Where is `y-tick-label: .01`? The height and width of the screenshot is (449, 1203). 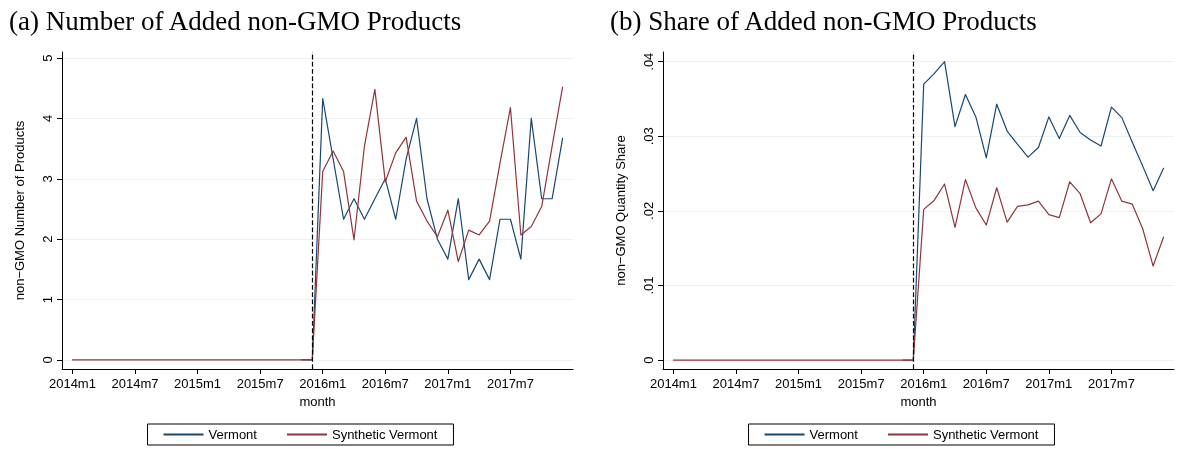 y-tick-label: .01 is located at coordinates (648, 285).